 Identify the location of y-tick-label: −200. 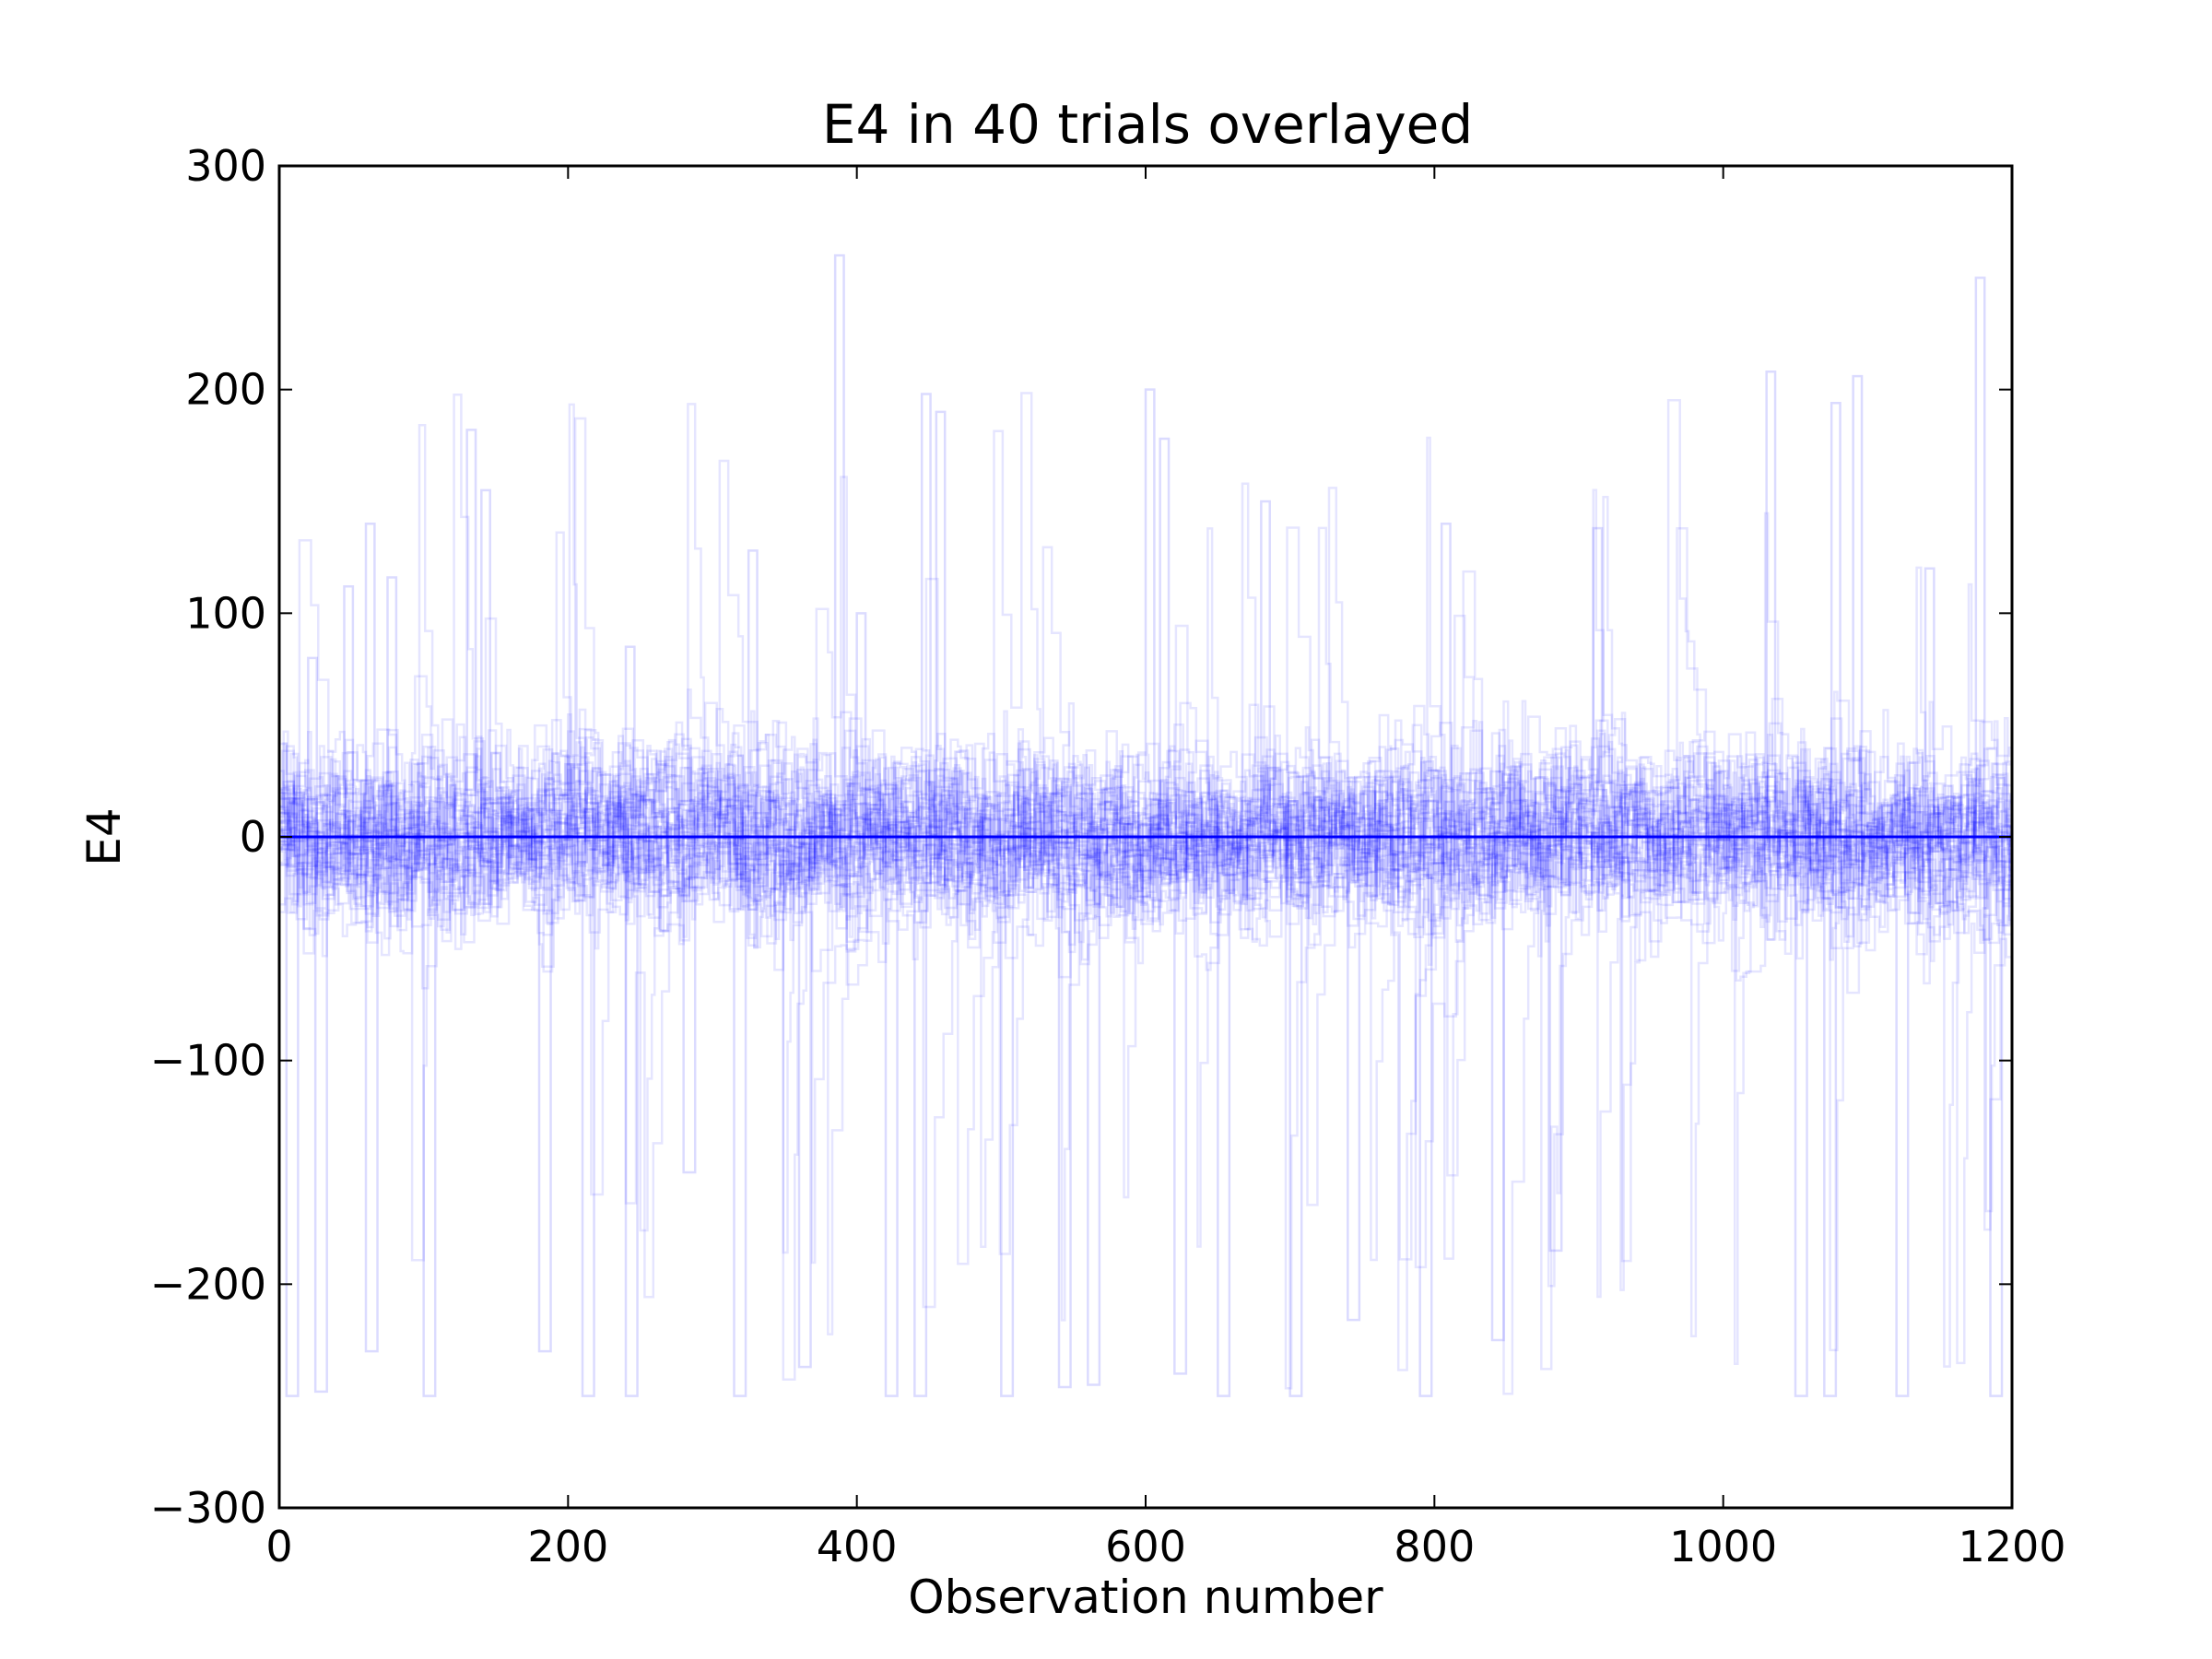
(208, 1284).